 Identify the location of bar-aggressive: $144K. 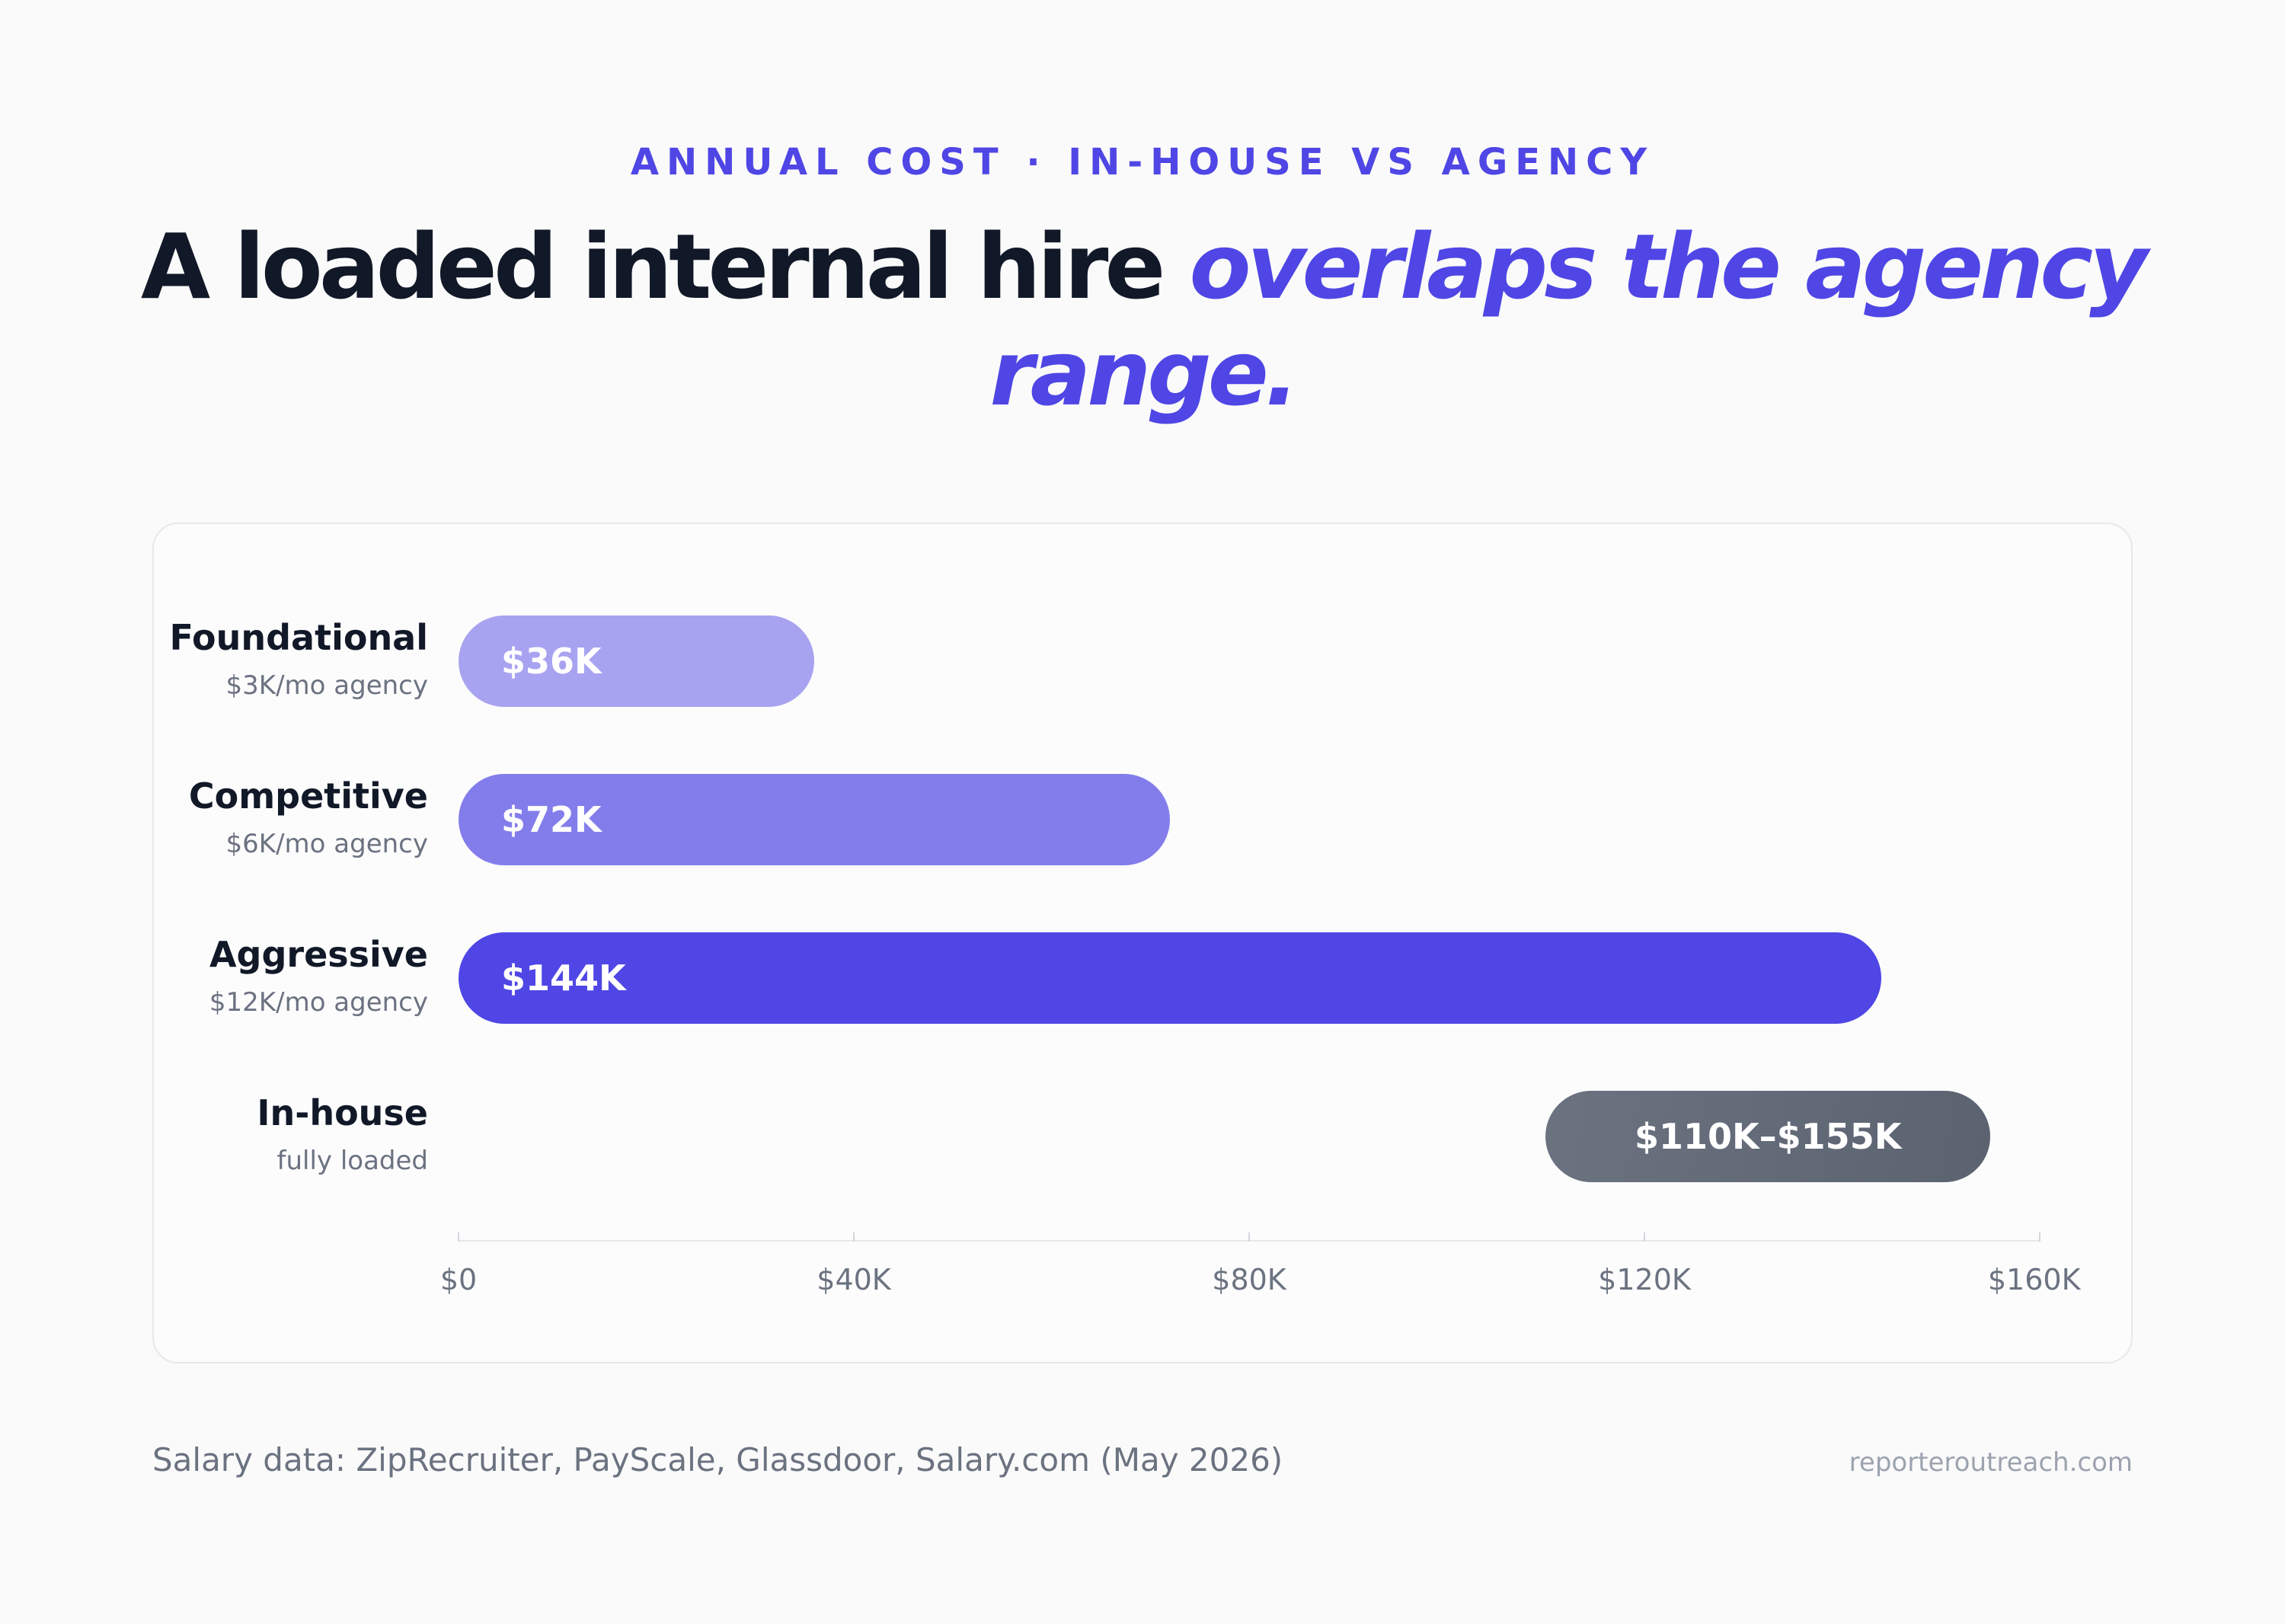
(1170, 978).